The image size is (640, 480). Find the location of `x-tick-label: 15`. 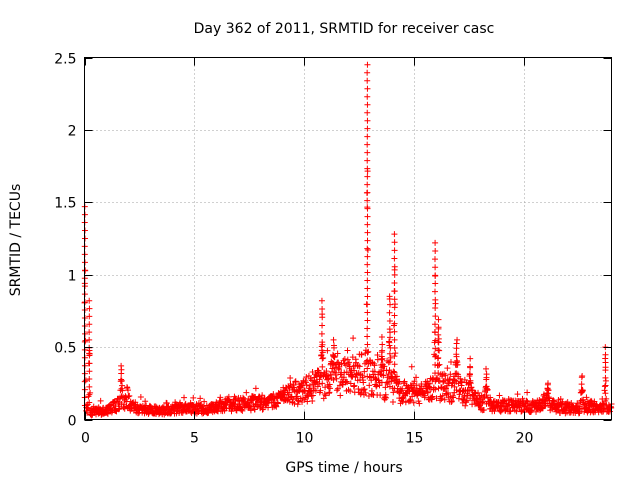

x-tick-label: 15 is located at coordinates (415, 439).